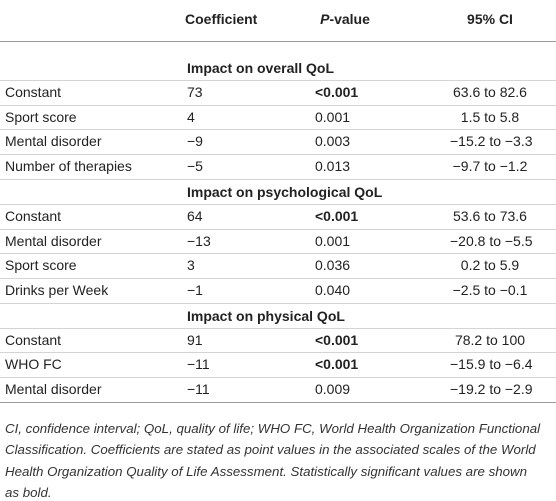 The image size is (556, 501). Describe the element at coordinates (490, 166) in the screenshot. I see `row-cell: −9.7 to −1.2` at that location.